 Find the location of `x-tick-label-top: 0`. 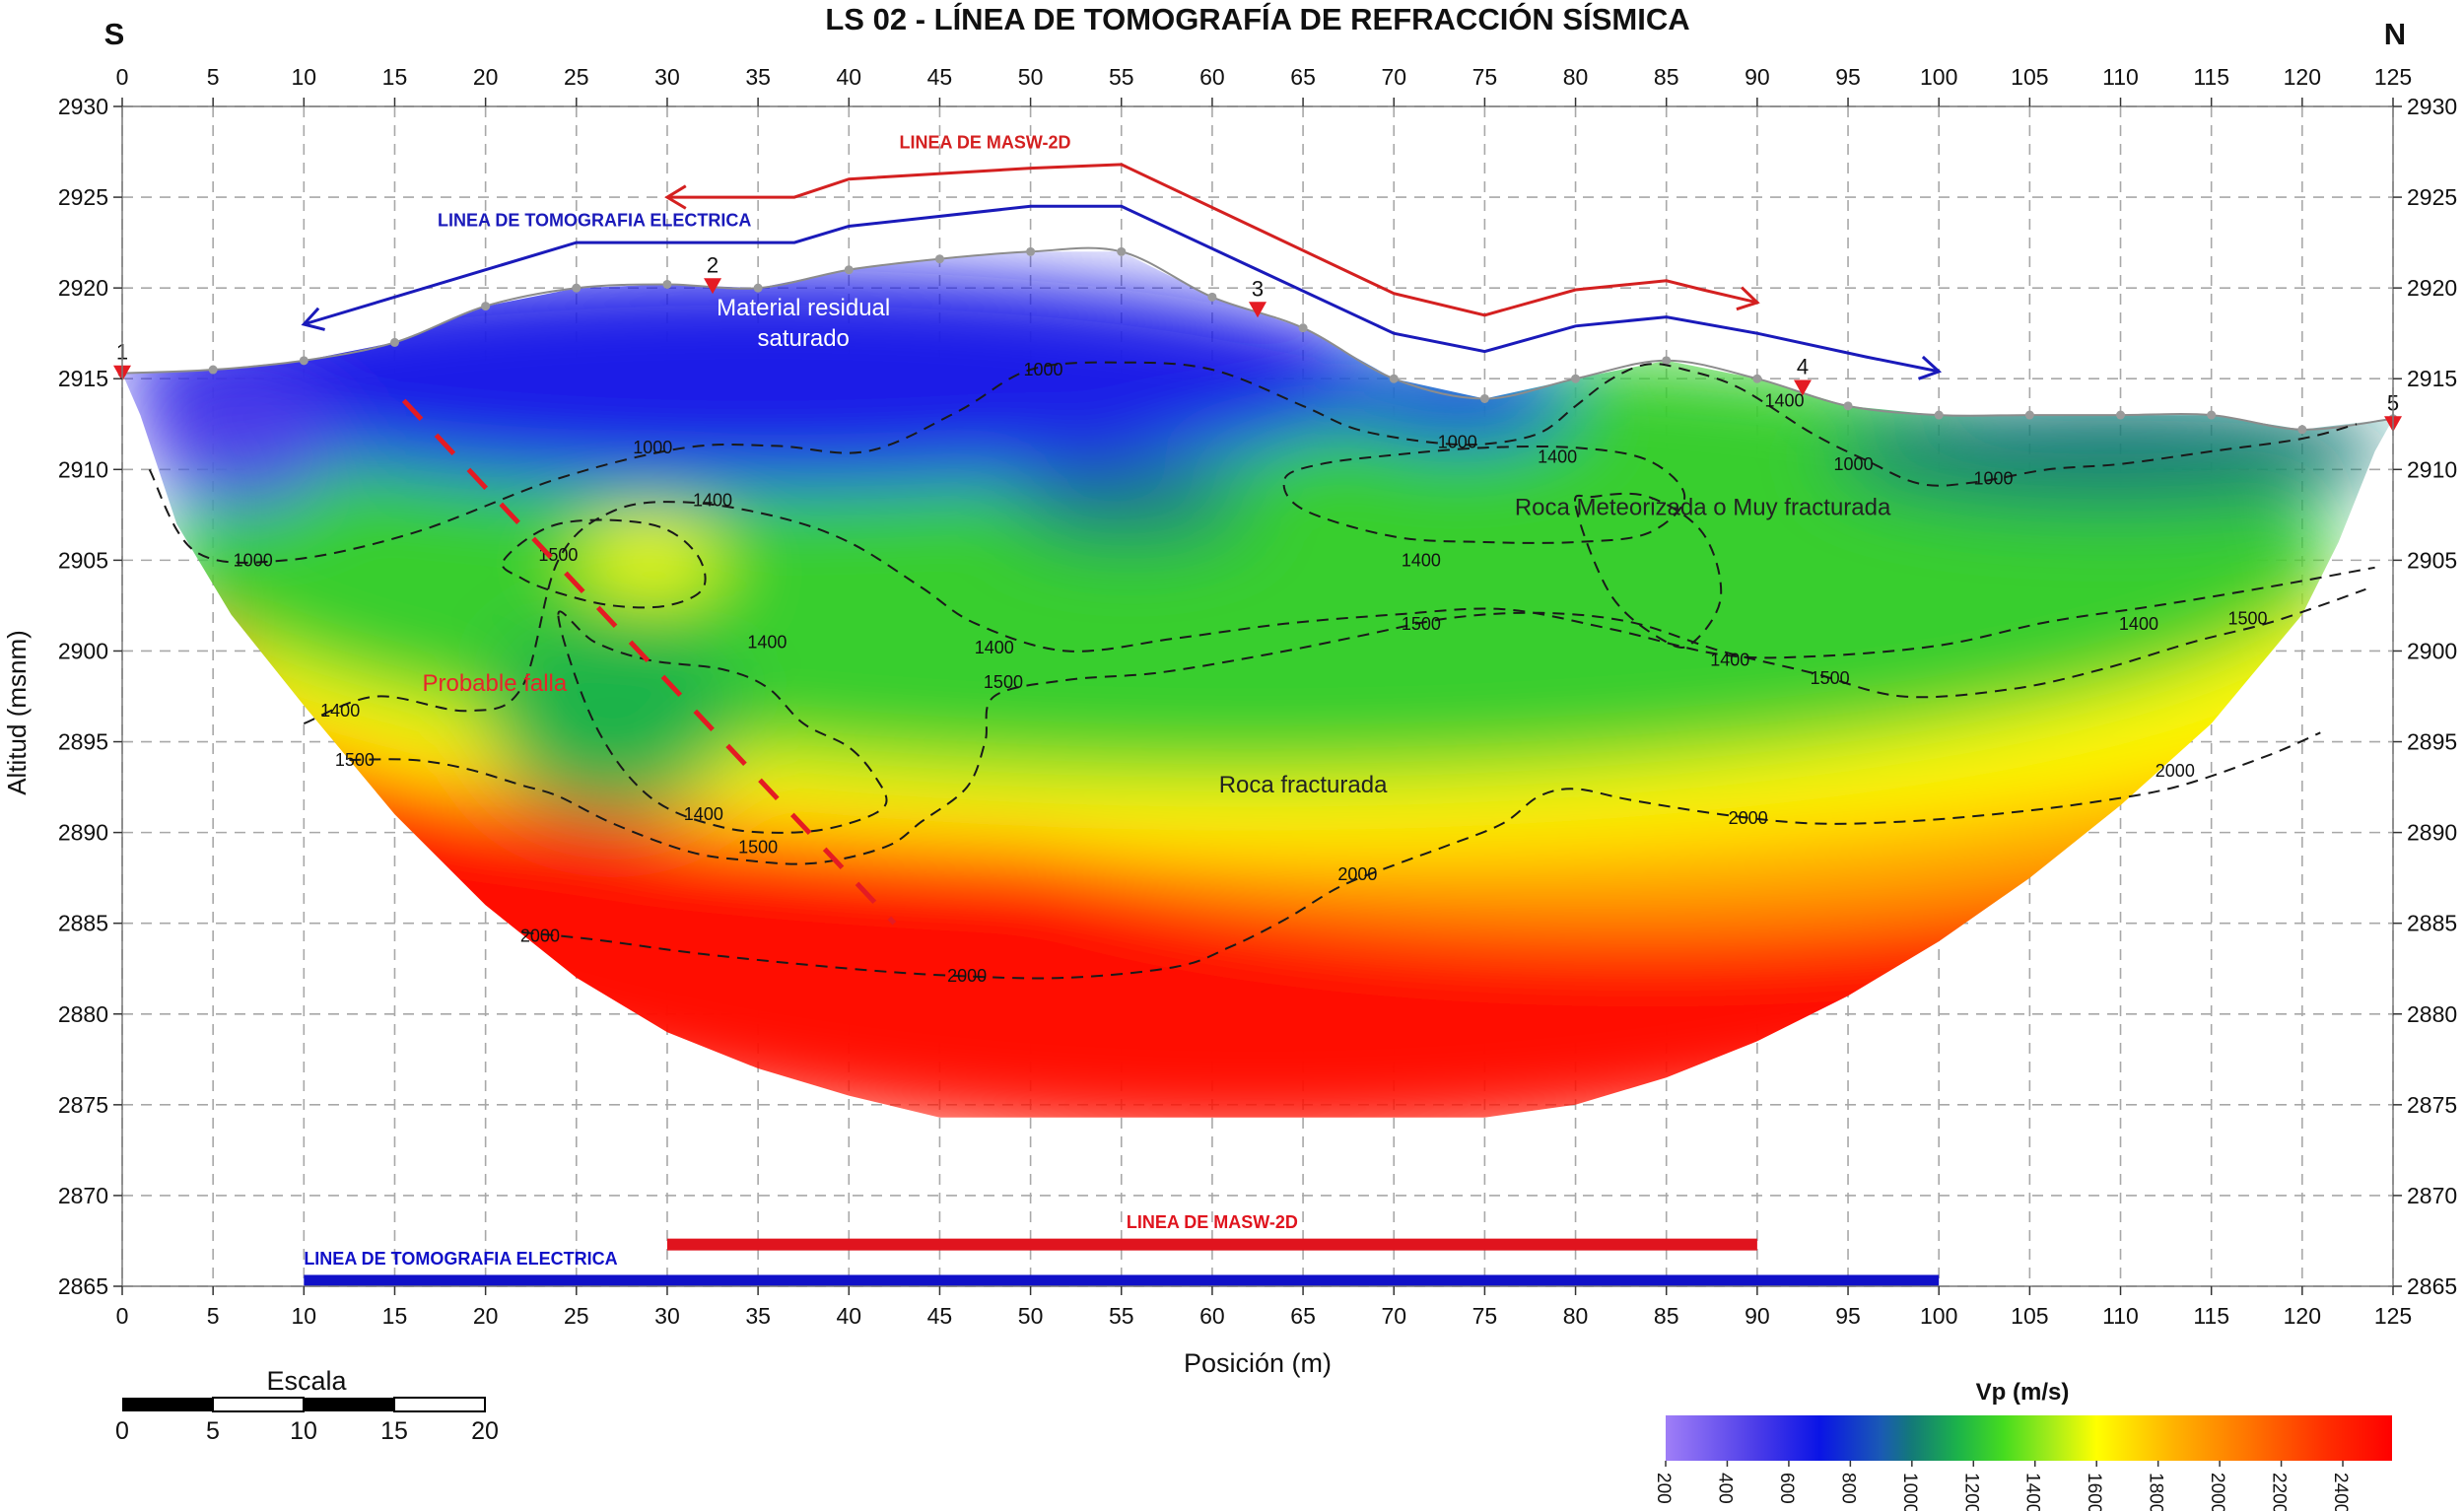

x-tick-label-top: 0 is located at coordinates (122, 77).